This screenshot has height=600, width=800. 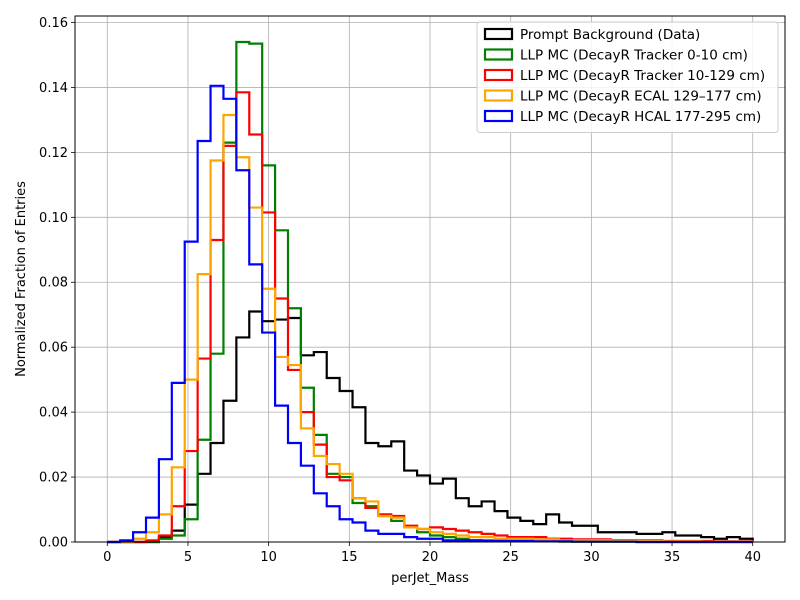 What do you see at coordinates (642, 76) in the screenshot?
I see `legend-label: LLP MC (DecayR Tracker 10-129 cm)` at bounding box center [642, 76].